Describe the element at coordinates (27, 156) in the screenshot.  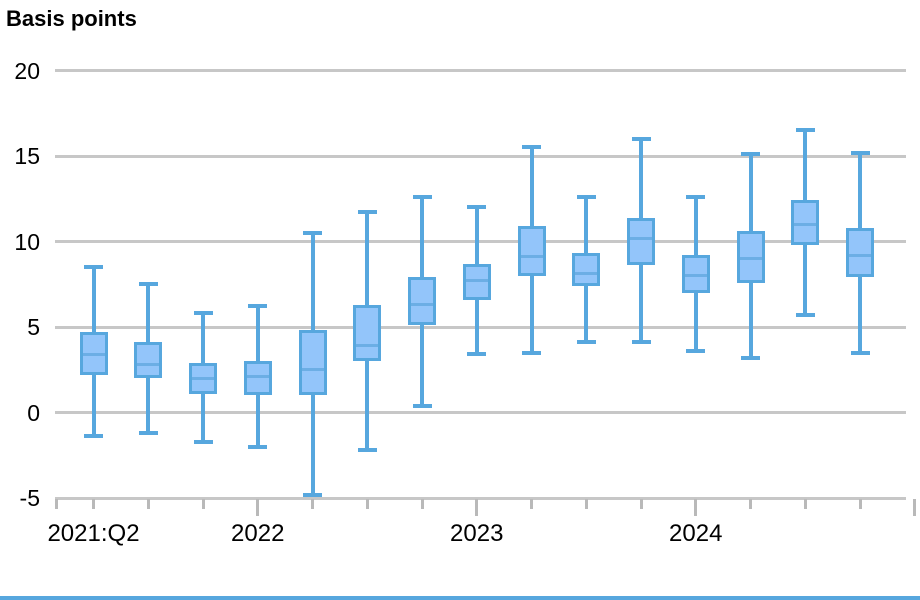
I see `y-tick-label: 15` at that location.